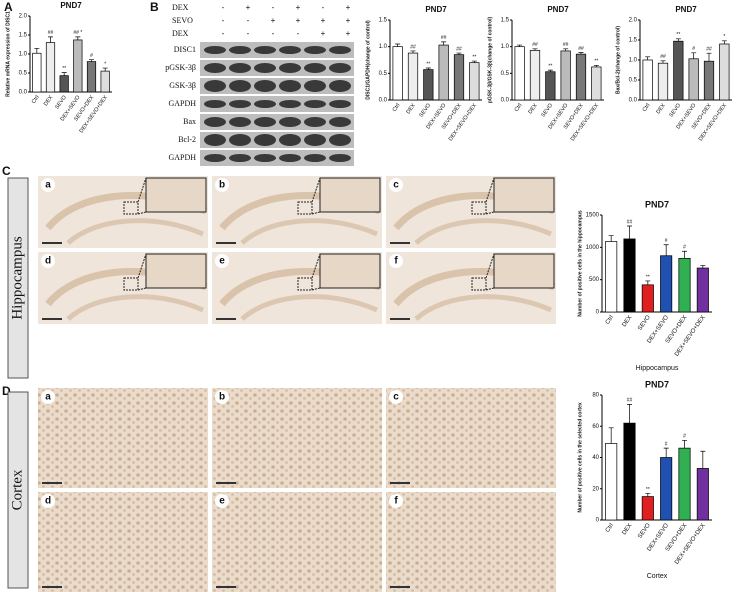 Image resolution: width=741 pixels, height=592 pixels. What do you see at coordinates (182, 20) in the screenshot?
I see `treatment-label: SEVO` at bounding box center [182, 20].